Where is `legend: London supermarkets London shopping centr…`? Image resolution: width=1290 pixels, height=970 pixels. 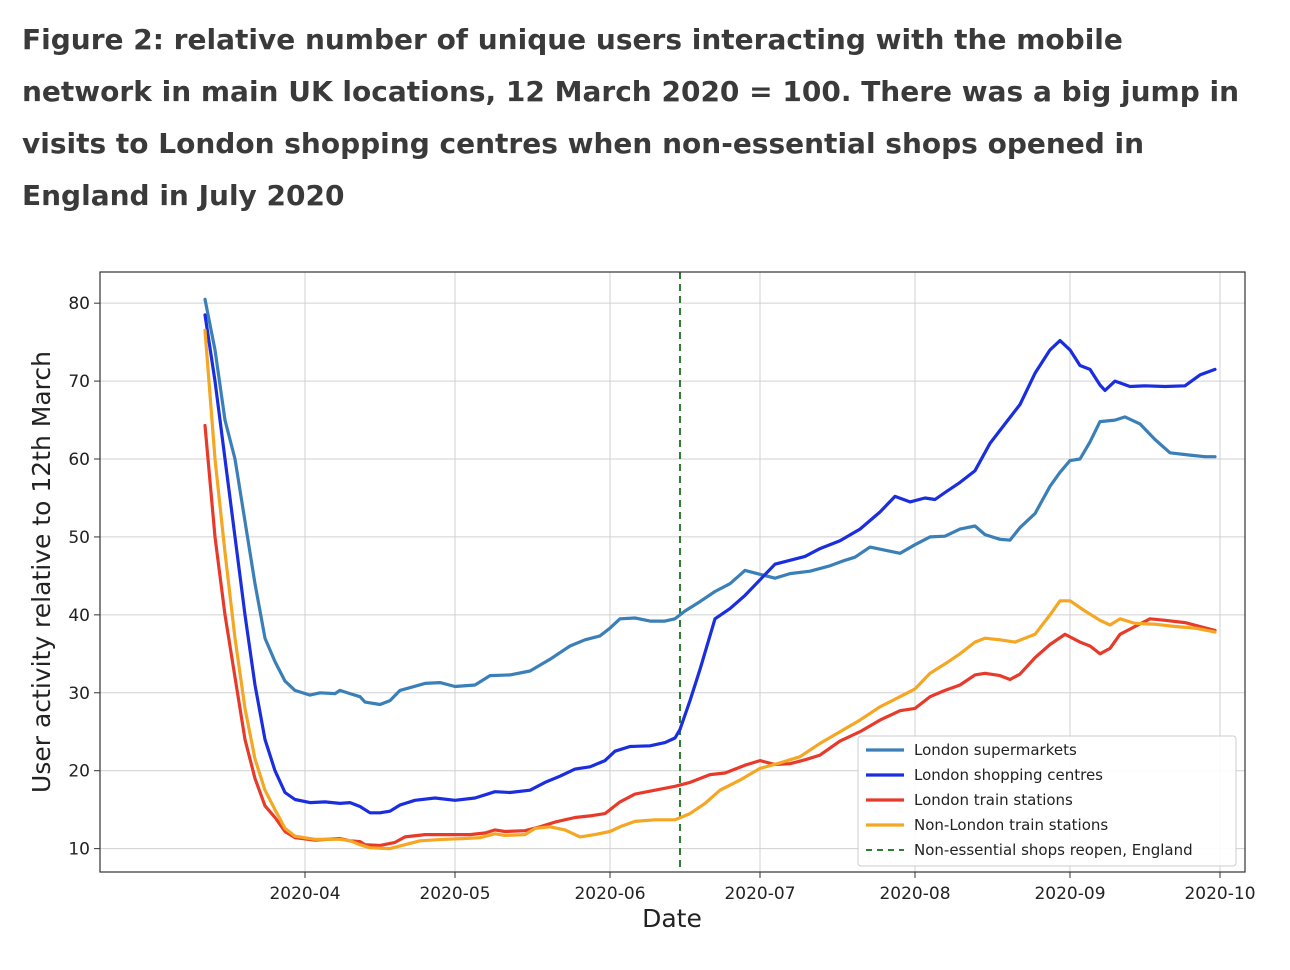
legend: London supermarkets London shopping centr… is located at coordinates (1047, 801).